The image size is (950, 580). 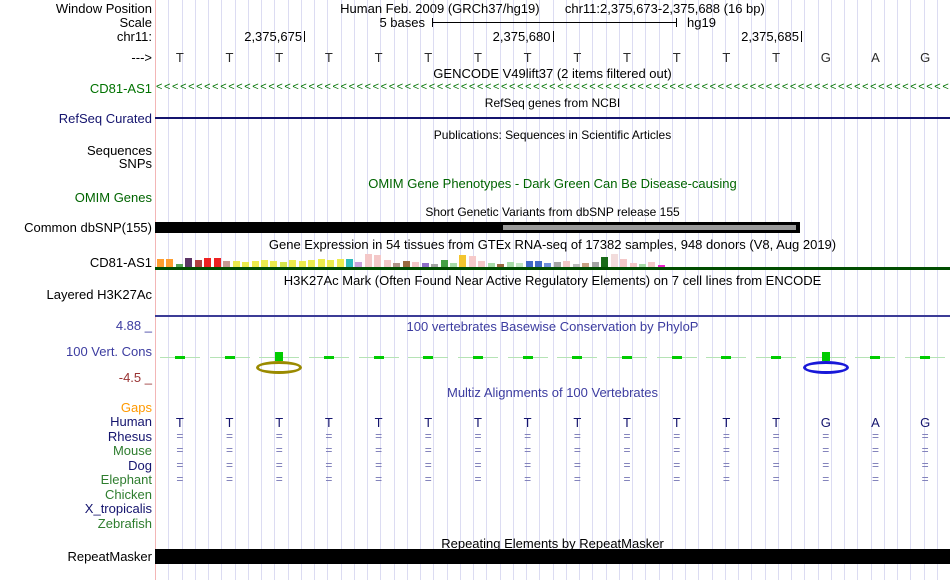 I want to click on species-label-human: Human, so click(x=131, y=421).